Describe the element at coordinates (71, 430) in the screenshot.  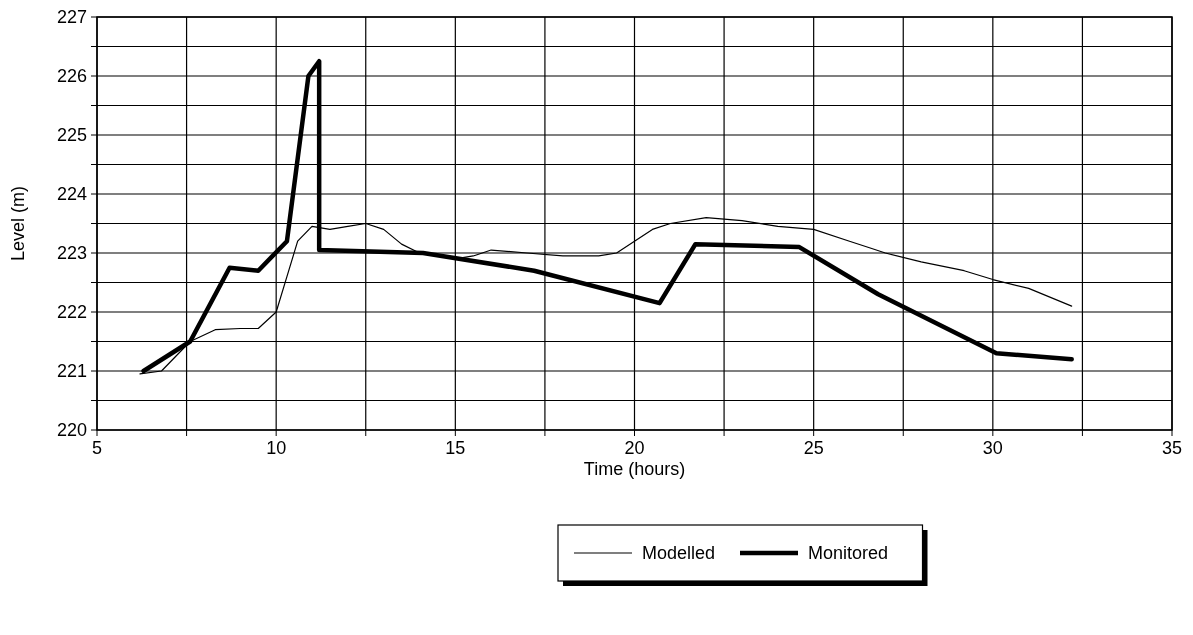
I see `y-tick-label: 220` at that location.